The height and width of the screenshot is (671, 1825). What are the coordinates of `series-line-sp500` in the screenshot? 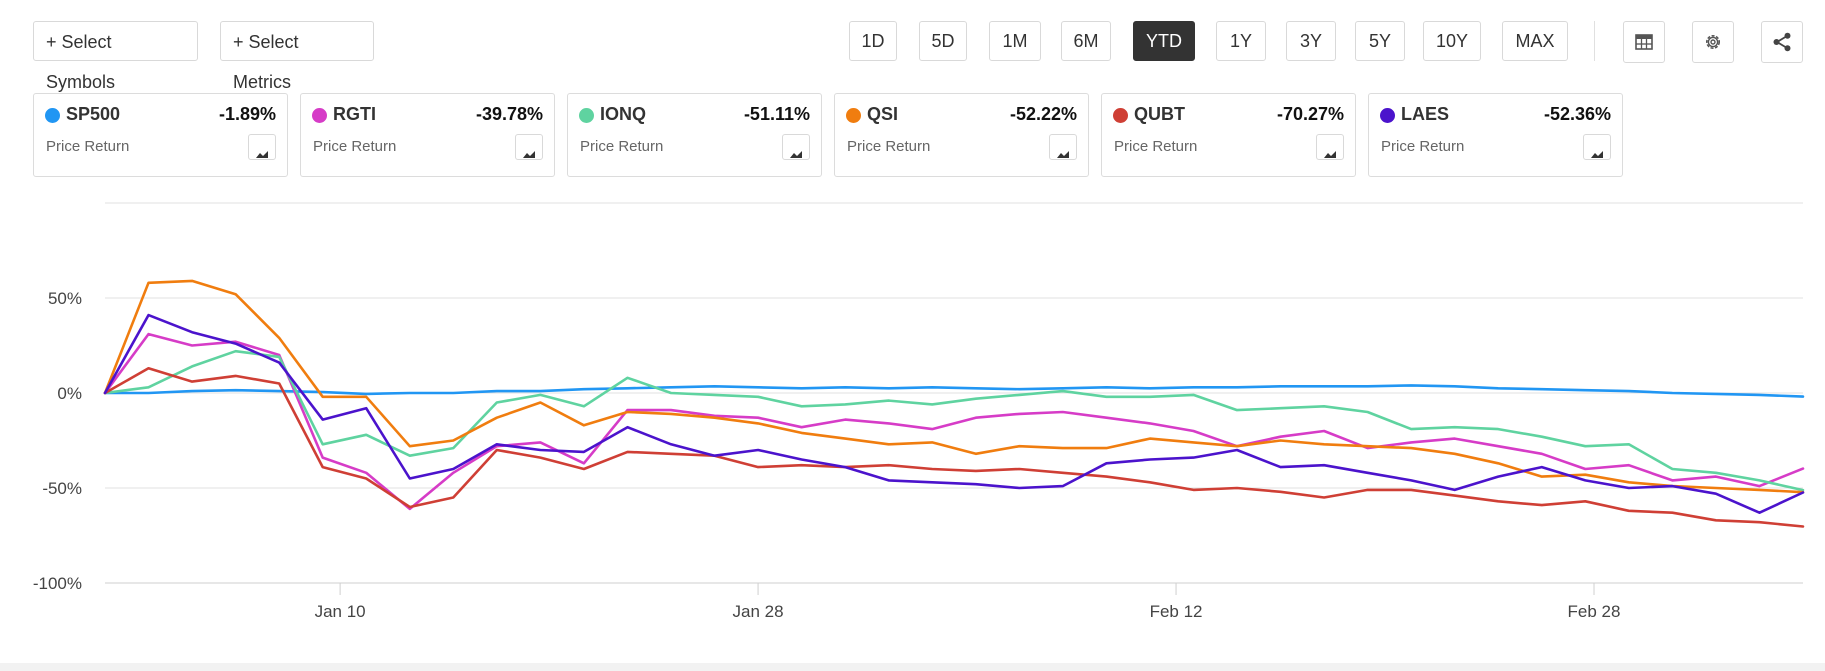 It's located at (954, 391).